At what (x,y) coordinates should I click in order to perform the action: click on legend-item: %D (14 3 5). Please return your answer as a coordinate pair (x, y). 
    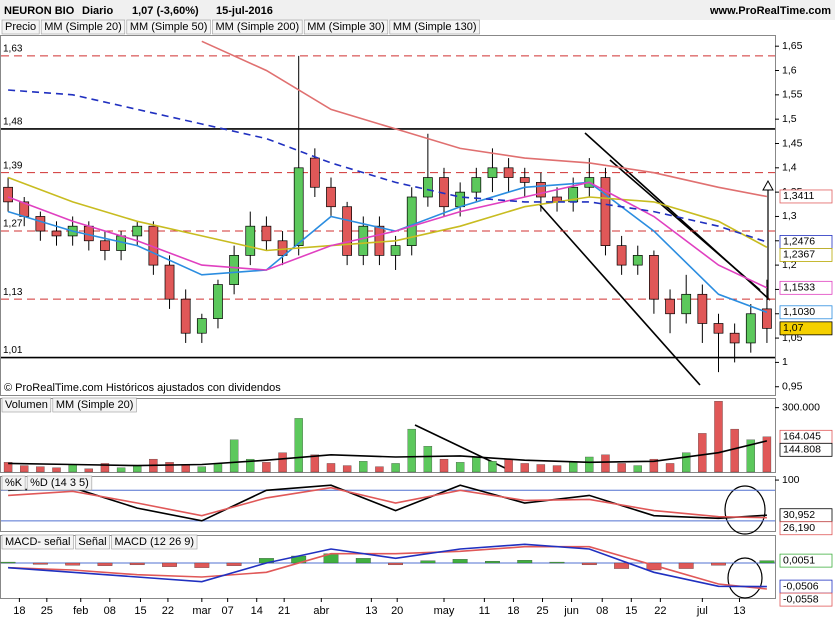
    Looking at the image, I should click on (59, 483).